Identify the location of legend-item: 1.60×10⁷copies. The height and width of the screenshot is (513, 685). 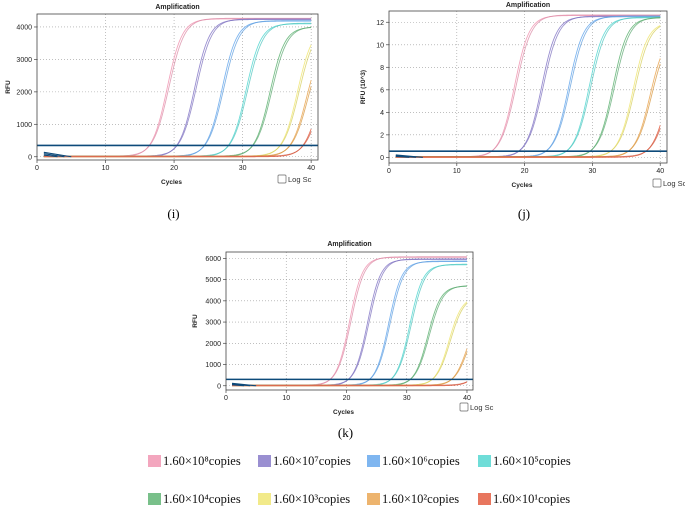
(304, 461).